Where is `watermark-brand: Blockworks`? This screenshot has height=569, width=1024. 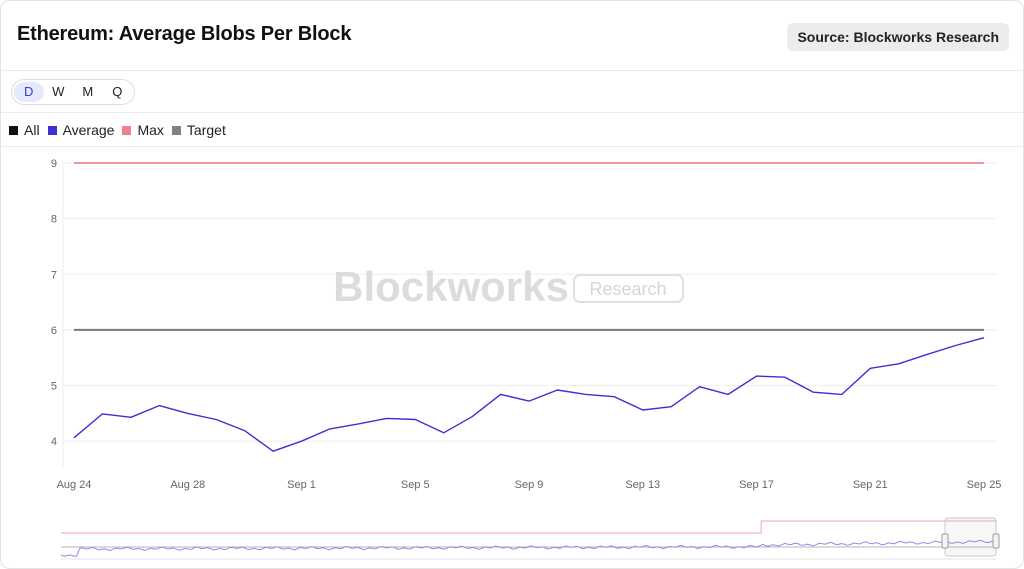 watermark-brand: Blockworks is located at coordinates (451, 286).